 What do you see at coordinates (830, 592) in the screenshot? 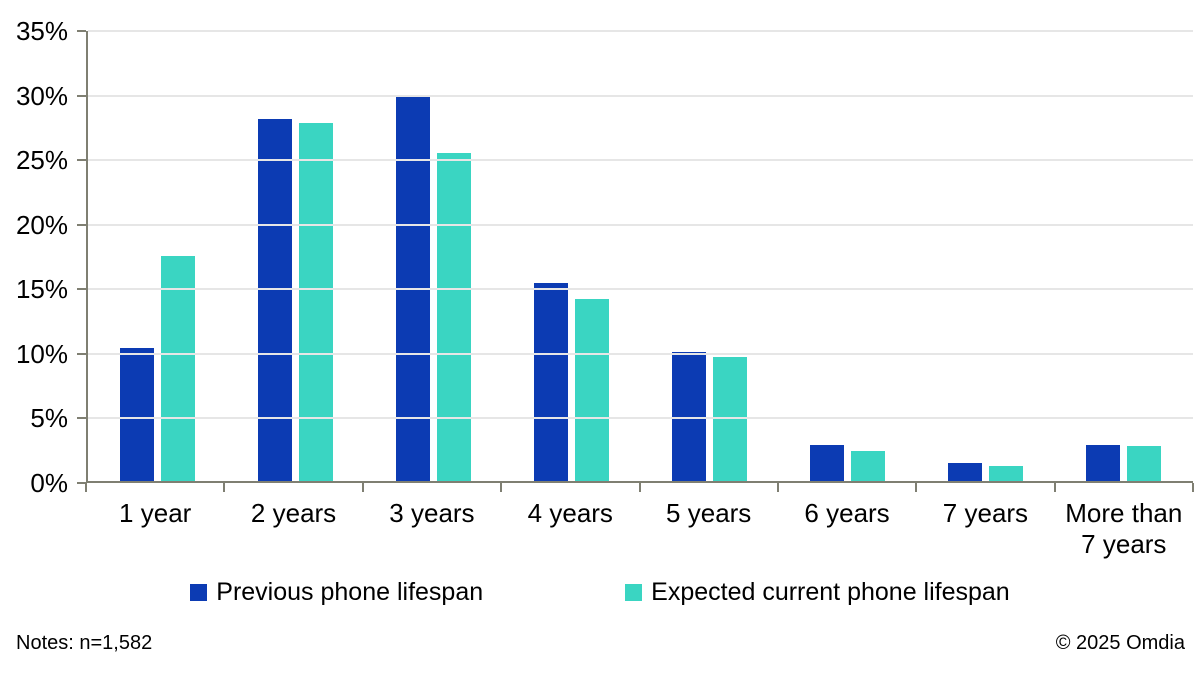
I see `legend-label: Expected current phone lifespan` at bounding box center [830, 592].